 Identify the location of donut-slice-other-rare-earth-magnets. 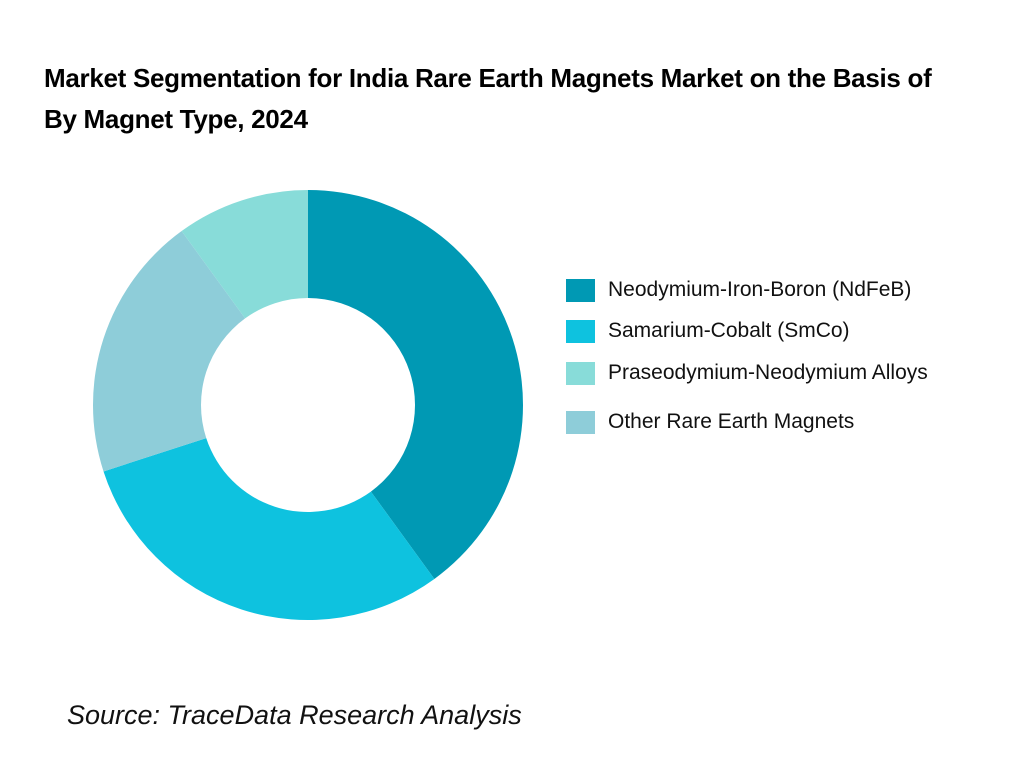
(169, 351).